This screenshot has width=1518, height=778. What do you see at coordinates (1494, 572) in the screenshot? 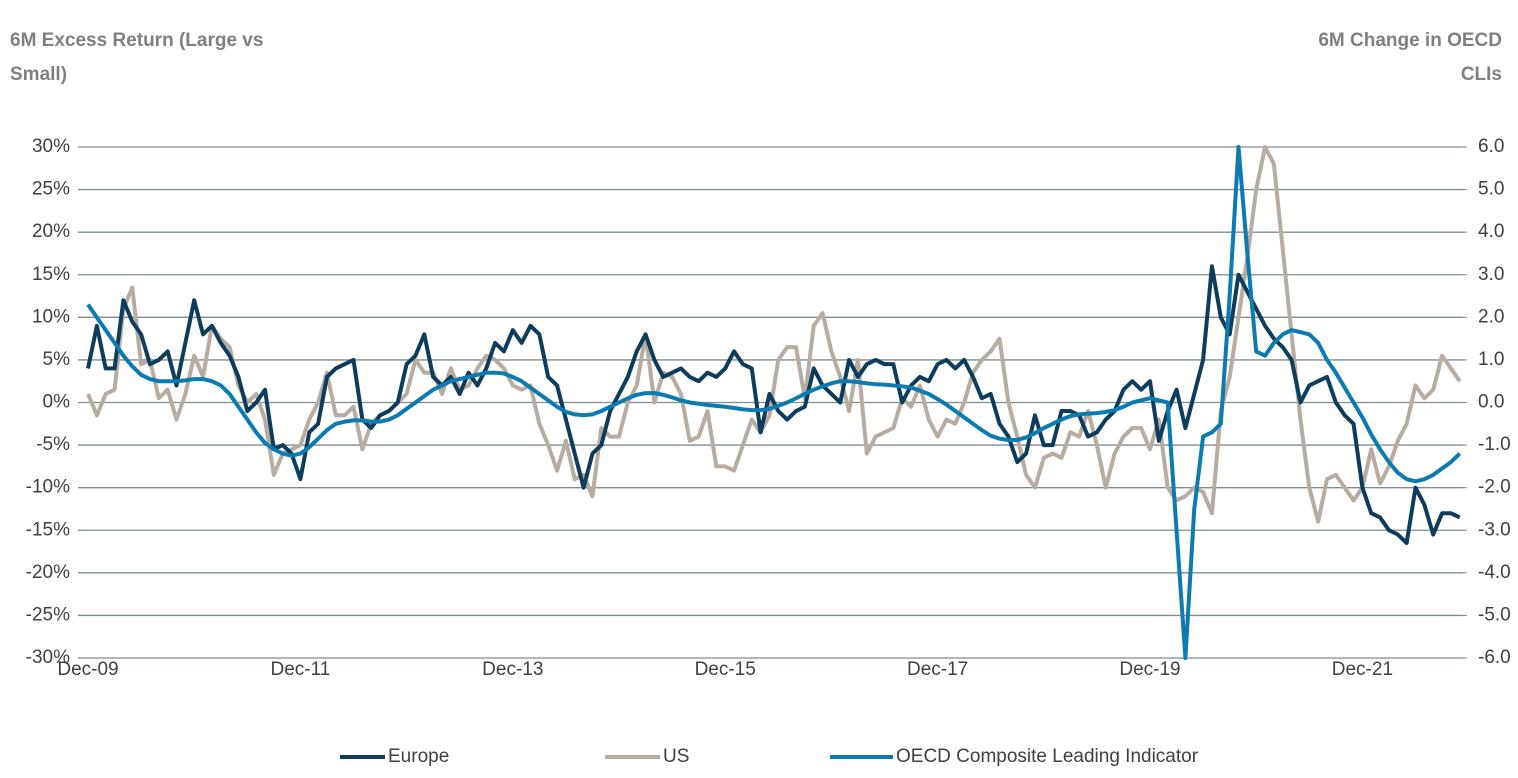
I see `y2-tick-label: -4.0` at bounding box center [1494, 572].